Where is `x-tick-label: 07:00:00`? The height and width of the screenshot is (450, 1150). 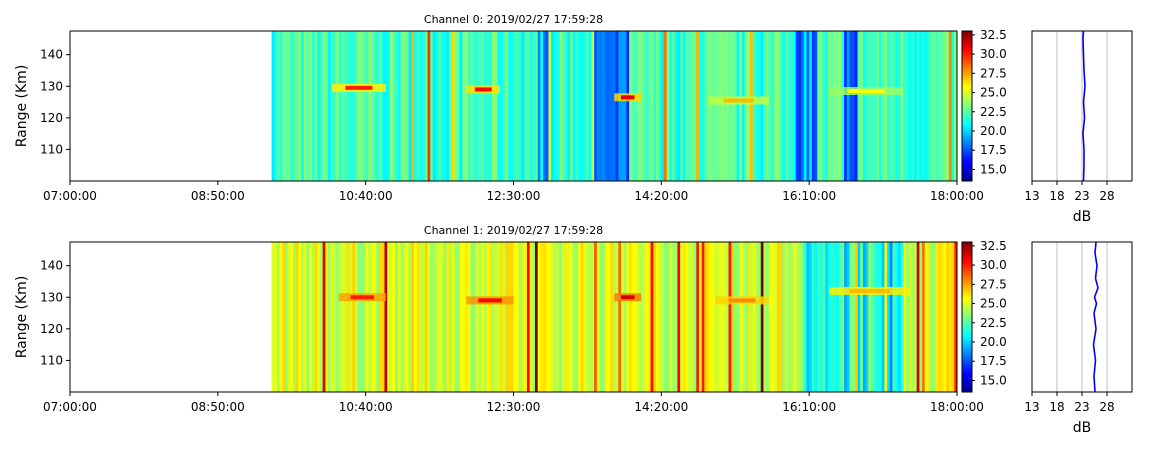 x-tick-label: 07:00:00 is located at coordinates (70, 407).